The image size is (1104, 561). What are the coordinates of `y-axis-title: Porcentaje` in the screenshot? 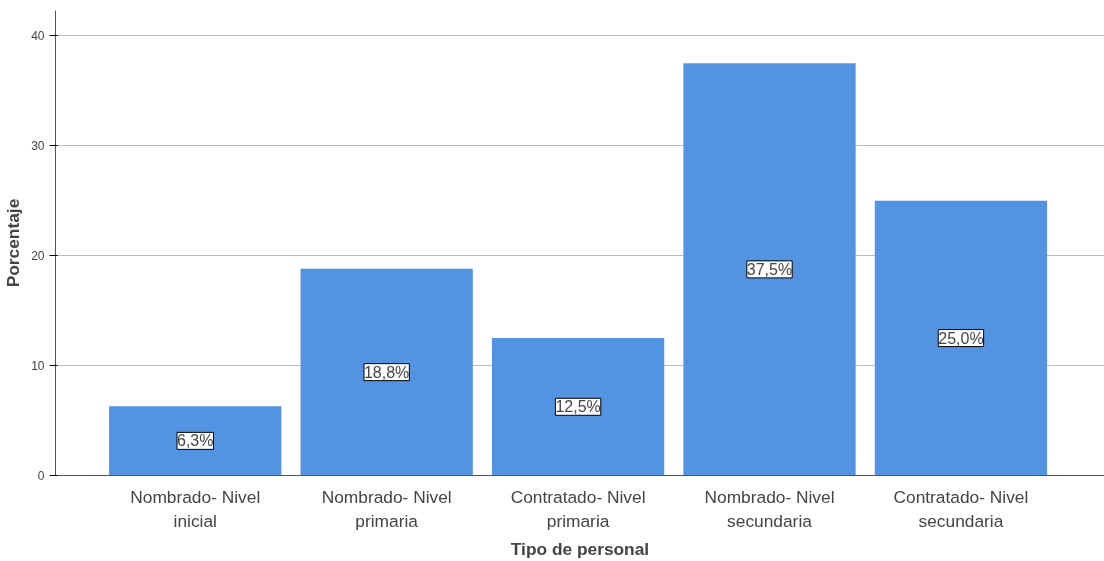 It's located at (13, 243).